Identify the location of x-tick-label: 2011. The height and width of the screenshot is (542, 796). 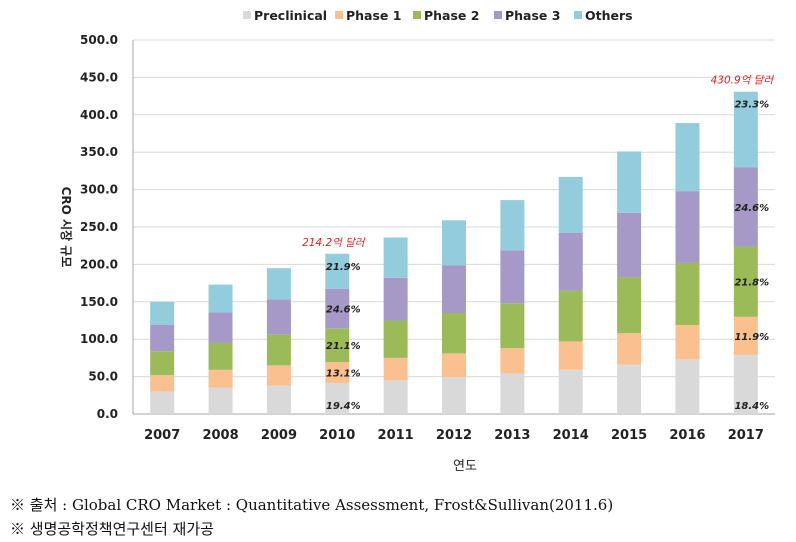
(396, 435).